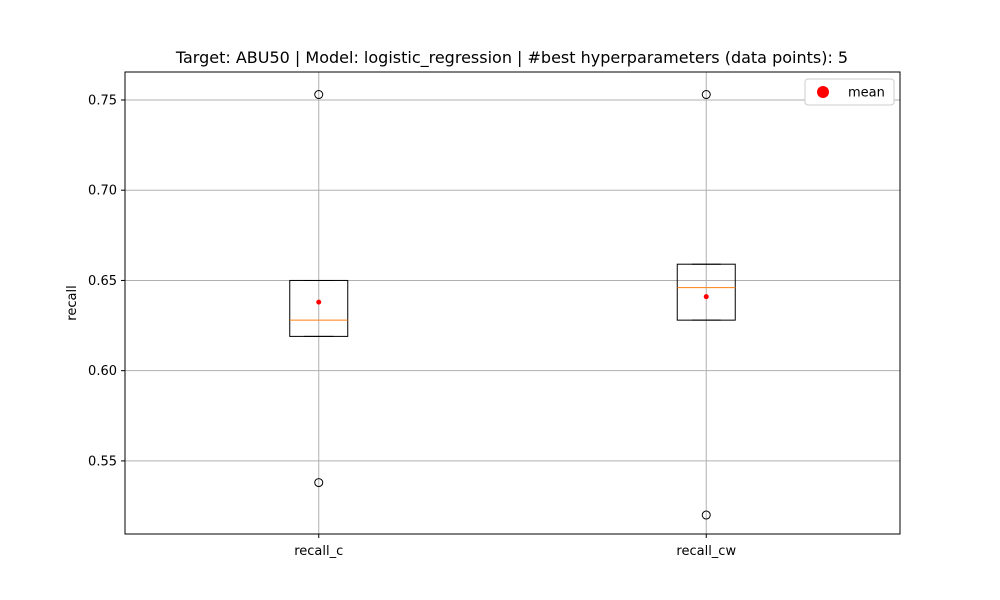  I want to click on y-tick-label: 0.65, so click(102, 281).